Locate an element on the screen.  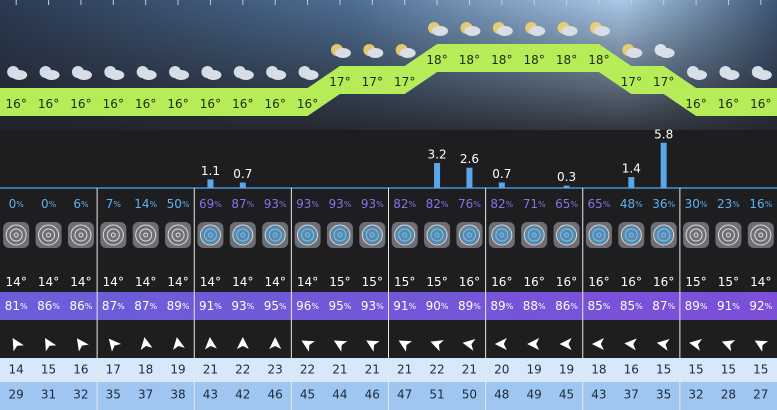
humidity: 85% is located at coordinates (598, 306).